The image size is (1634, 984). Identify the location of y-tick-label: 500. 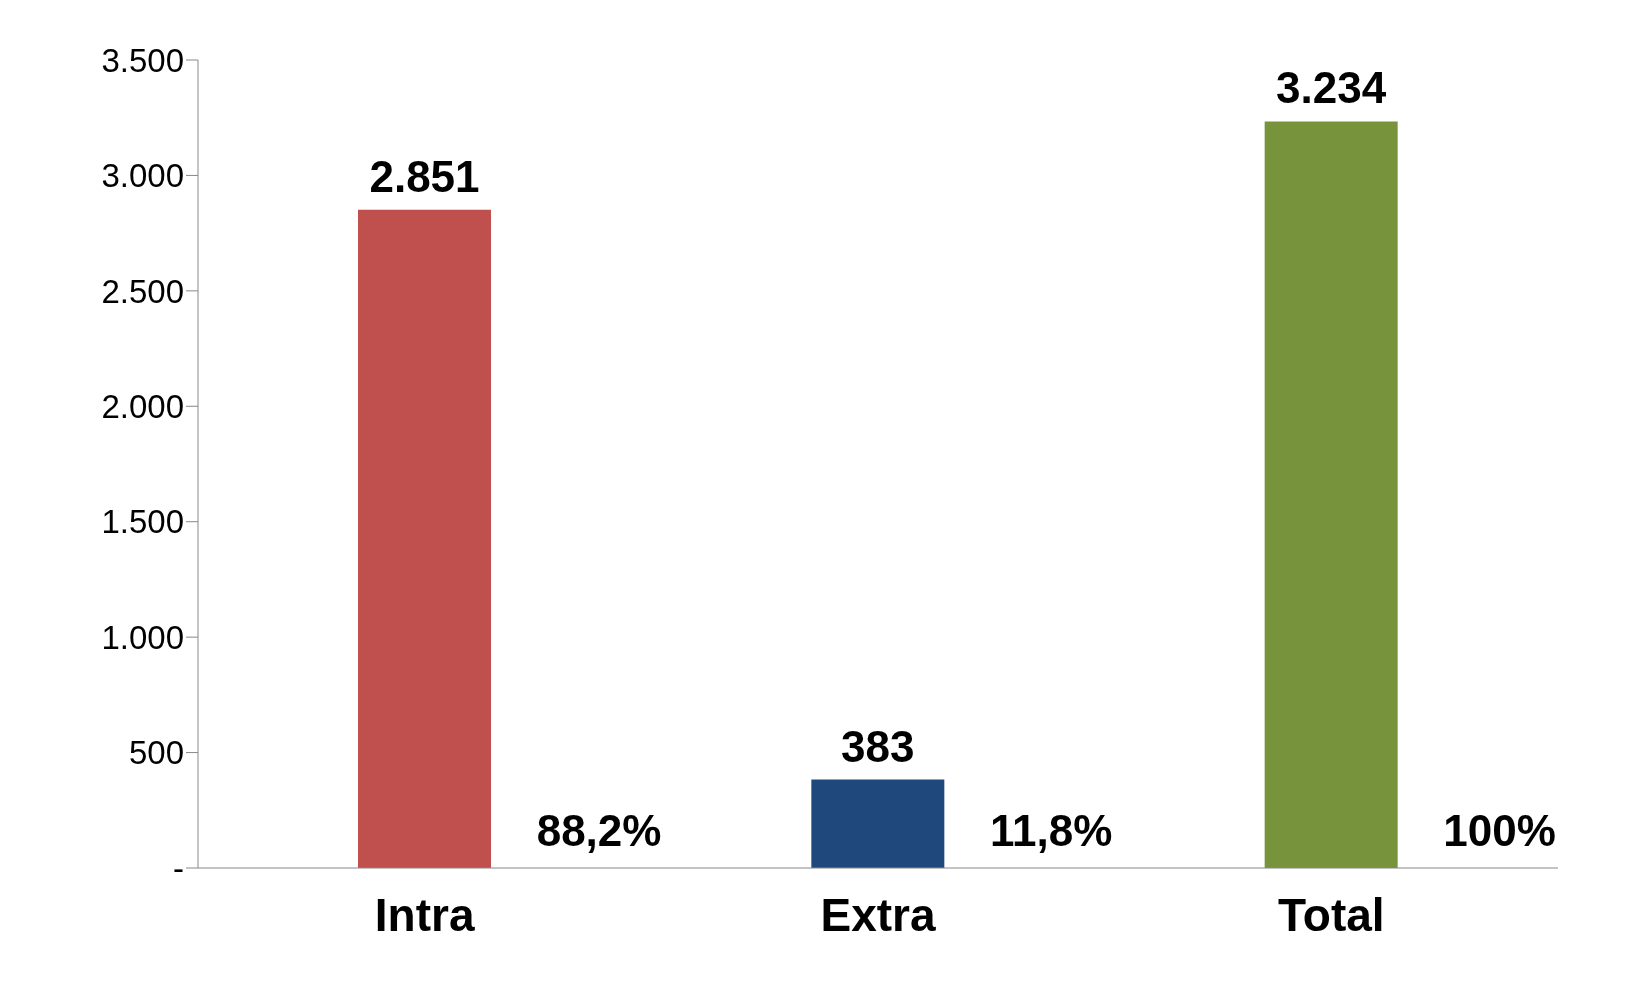
(156, 753).